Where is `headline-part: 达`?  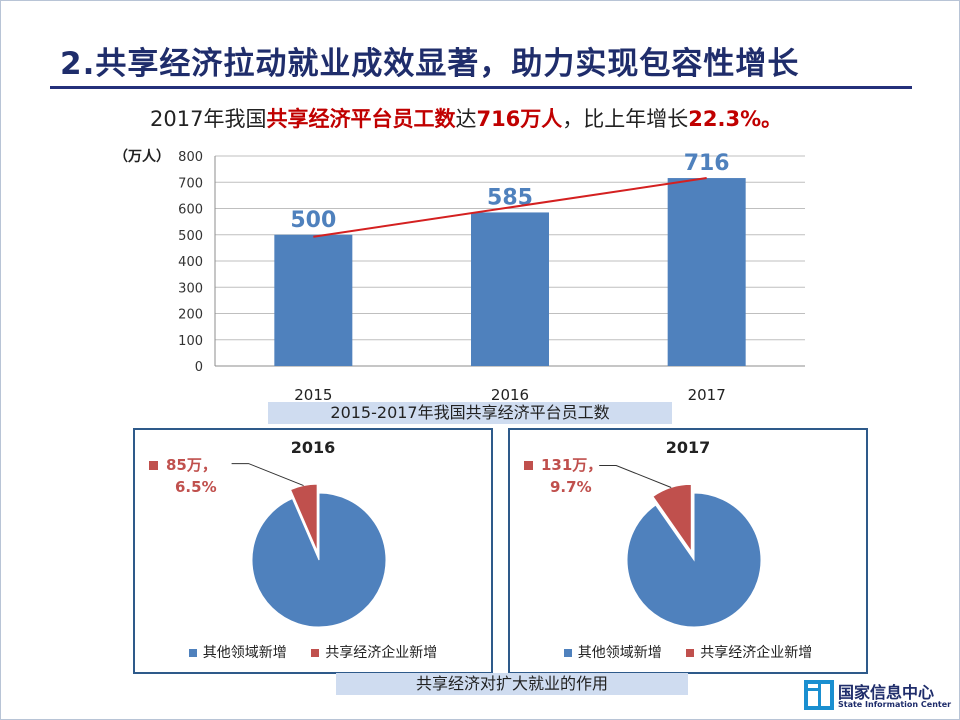
headline-part: 达 is located at coordinates (466, 119).